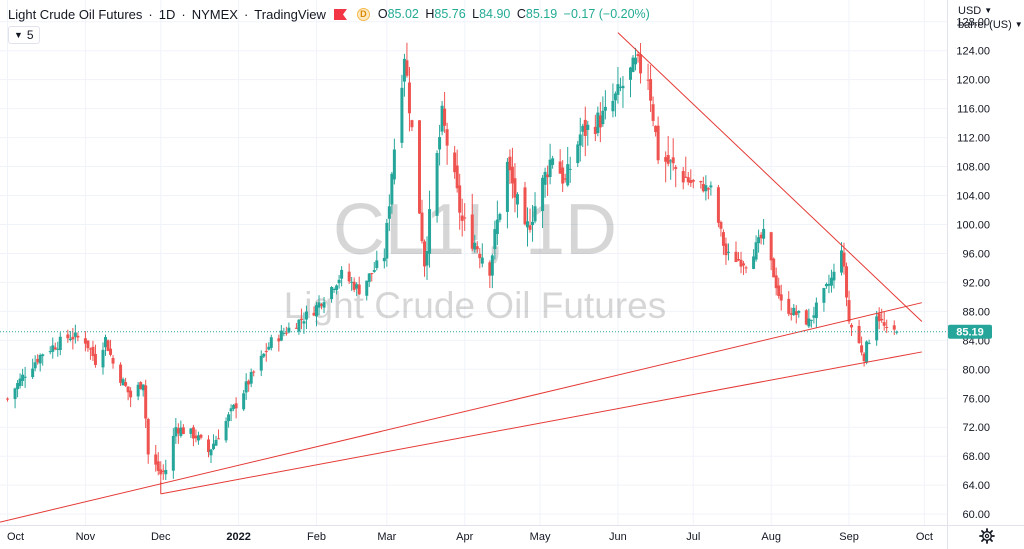 This screenshot has width=1024, height=549. What do you see at coordinates (495, 14) in the screenshot?
I see `low-value: 84.90` at bounding box center [495, 14].